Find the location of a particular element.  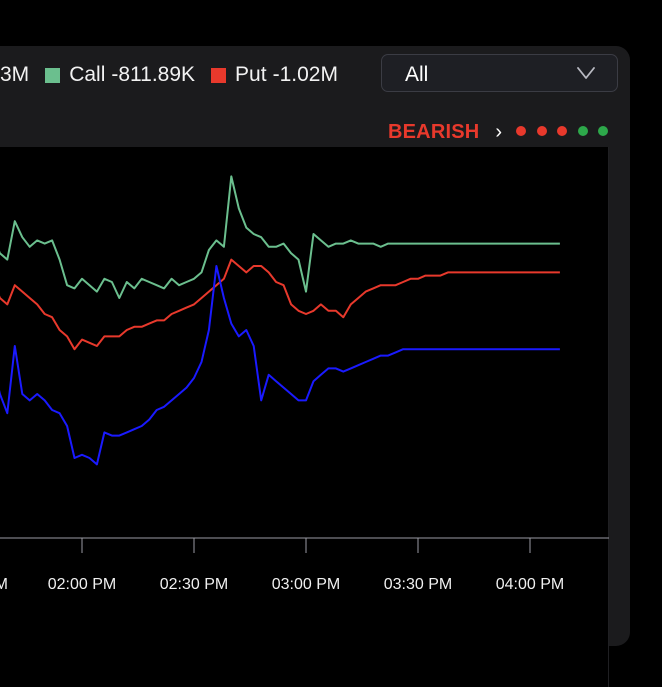

legend-truncated-value: 3M is located at coordinates (15, 74).